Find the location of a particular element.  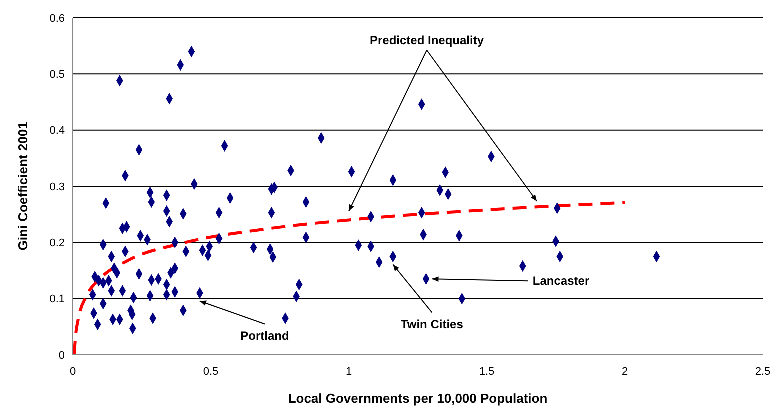

y-tick-label: 0.1 is located at coordinates (57, 300).